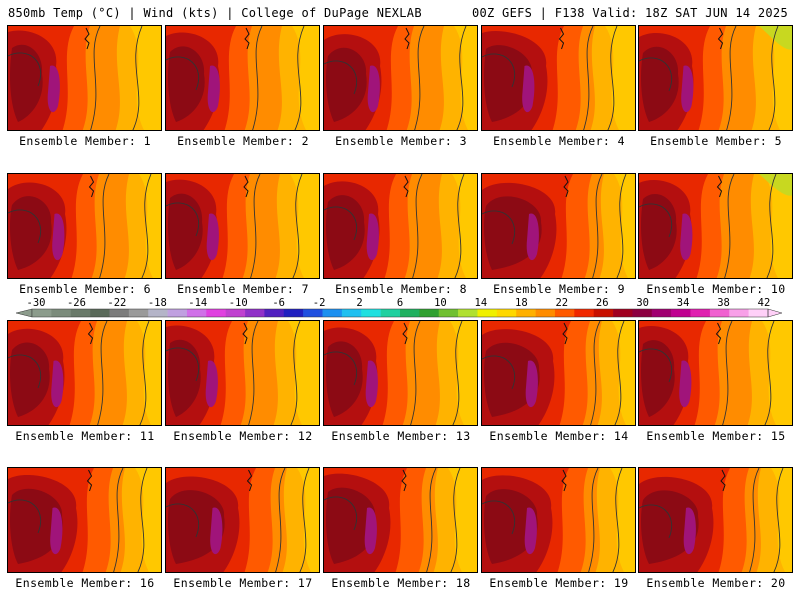  Describe the element at coordinates (85, 436) in the screenshot. I see `ensemble-member-label: Ensemble Member: 11` at that location.